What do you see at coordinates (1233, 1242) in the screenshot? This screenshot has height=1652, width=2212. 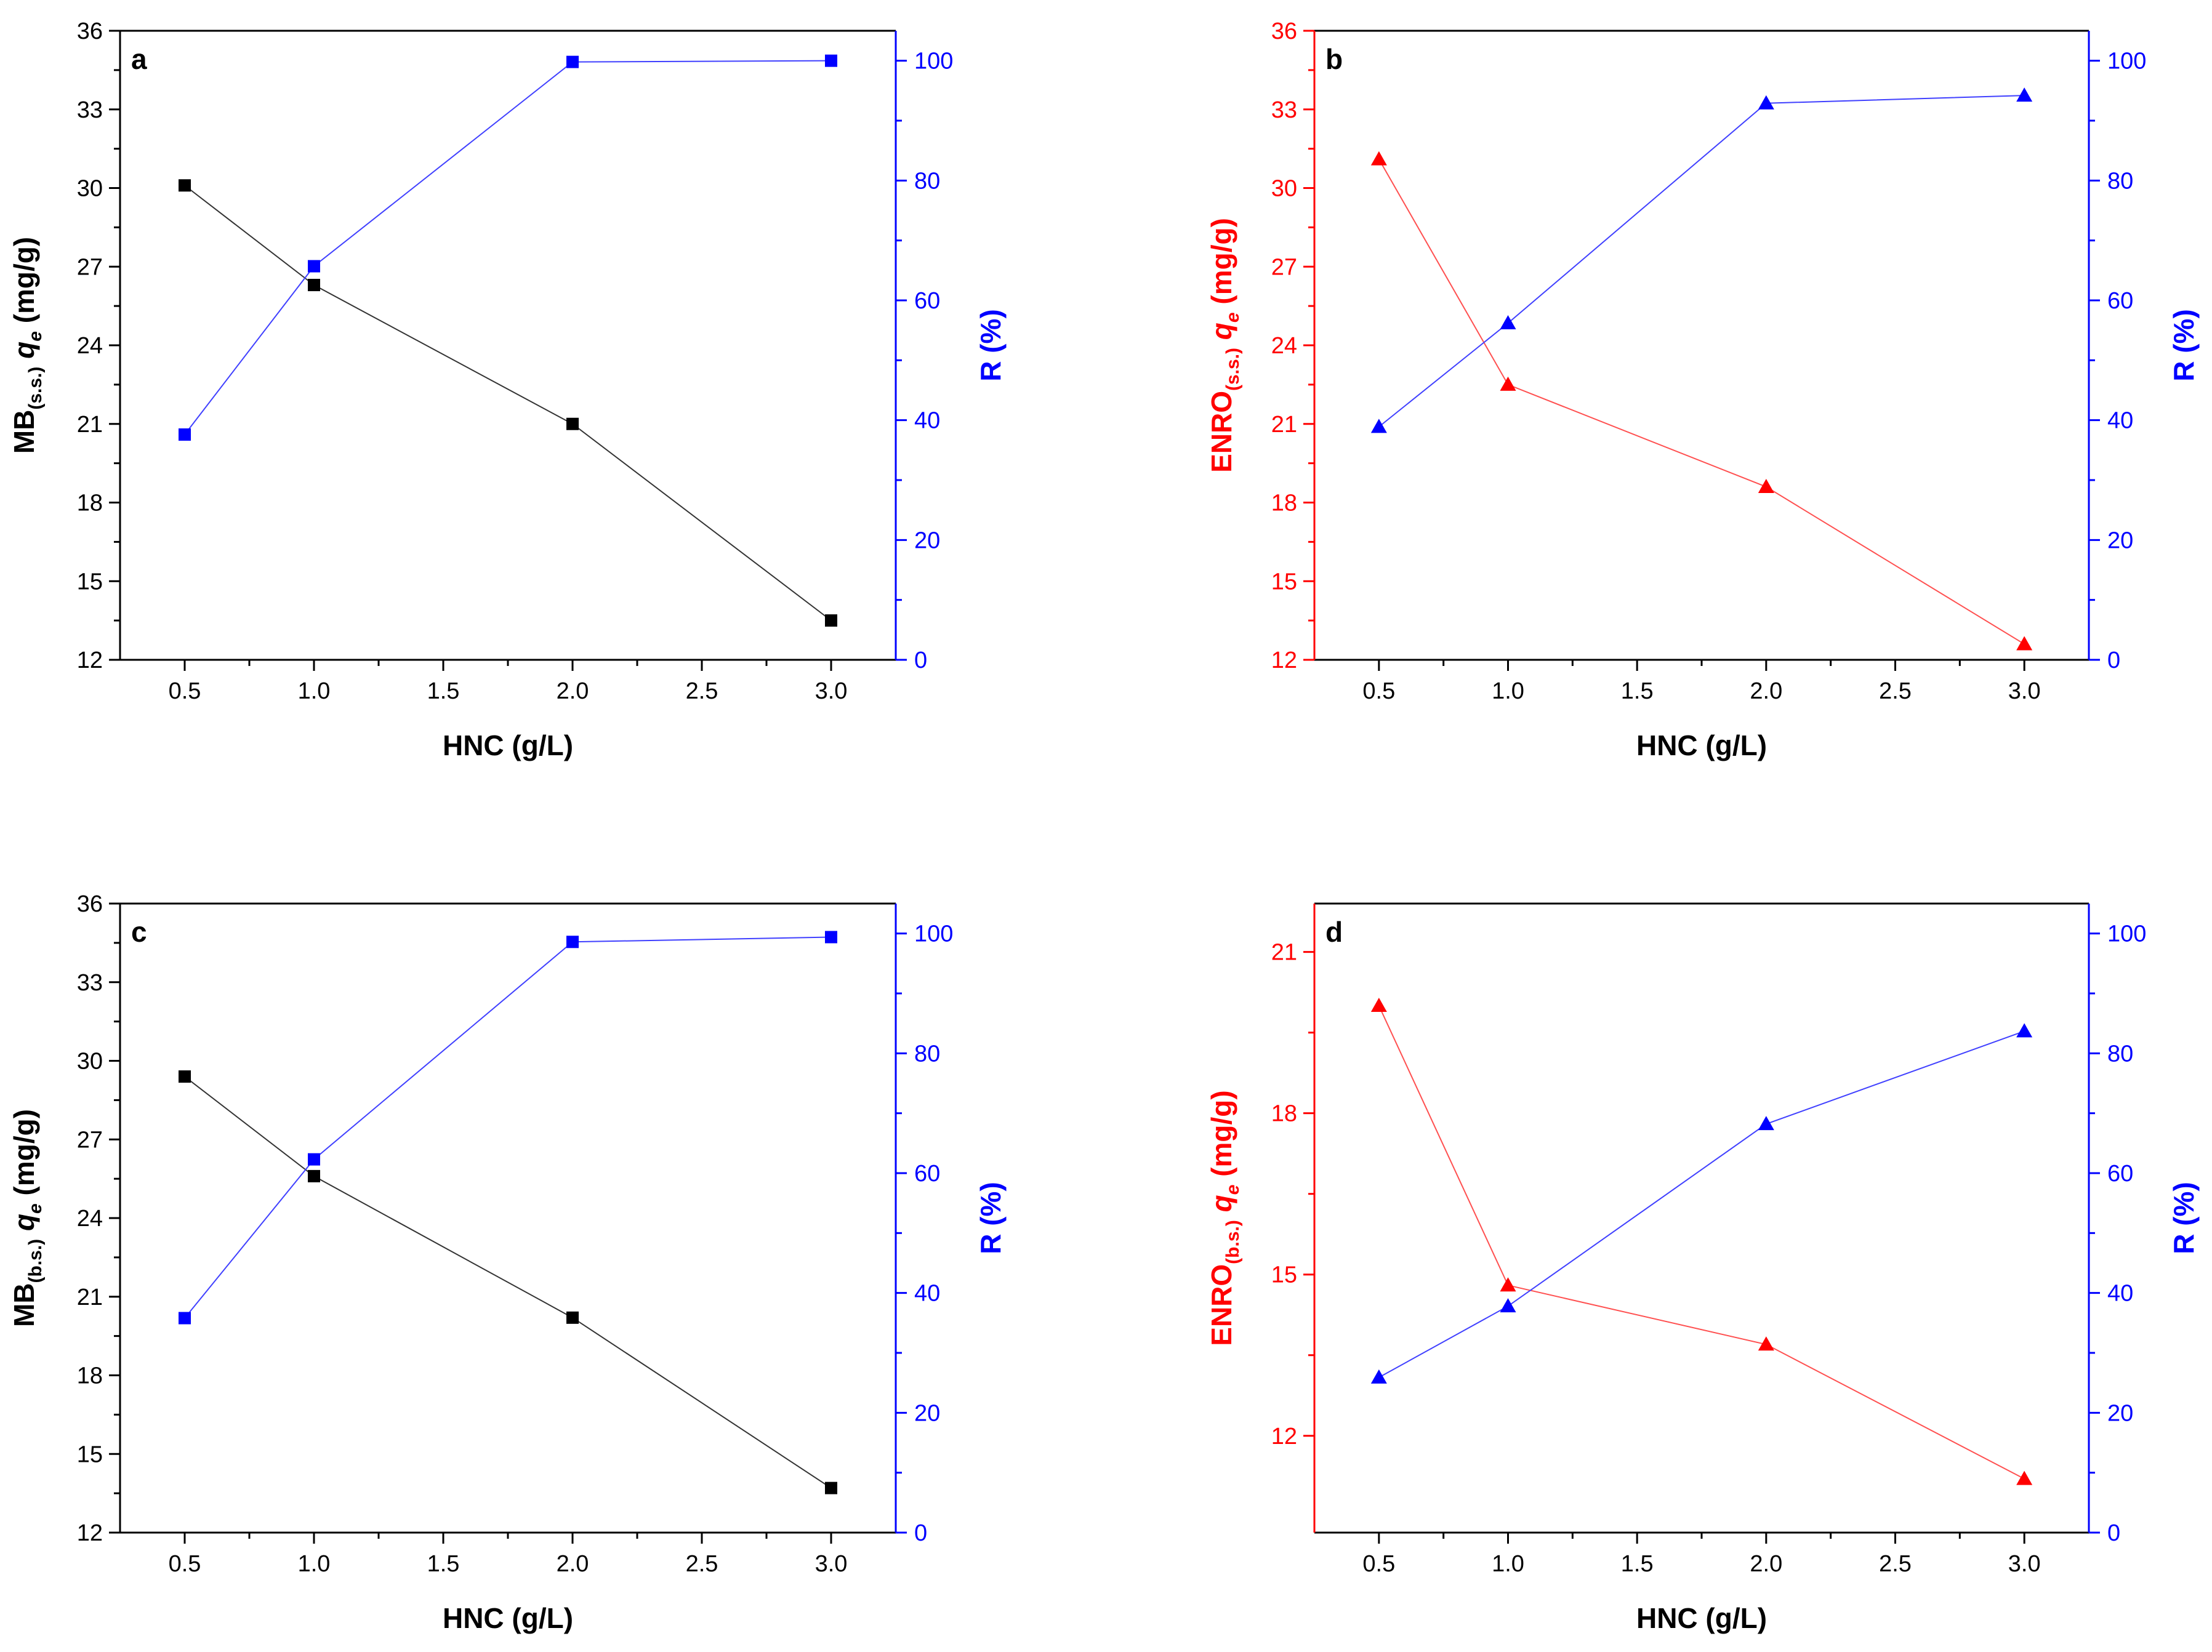 I see `left-y-label-part: (b.s.)` at bounding box center [1233, 1242].